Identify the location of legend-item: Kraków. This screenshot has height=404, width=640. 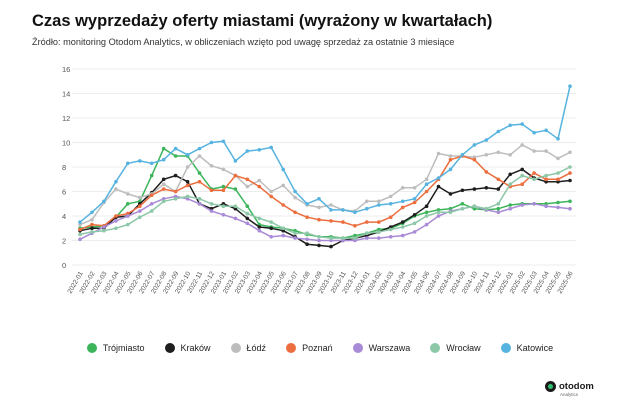
(187, 348).